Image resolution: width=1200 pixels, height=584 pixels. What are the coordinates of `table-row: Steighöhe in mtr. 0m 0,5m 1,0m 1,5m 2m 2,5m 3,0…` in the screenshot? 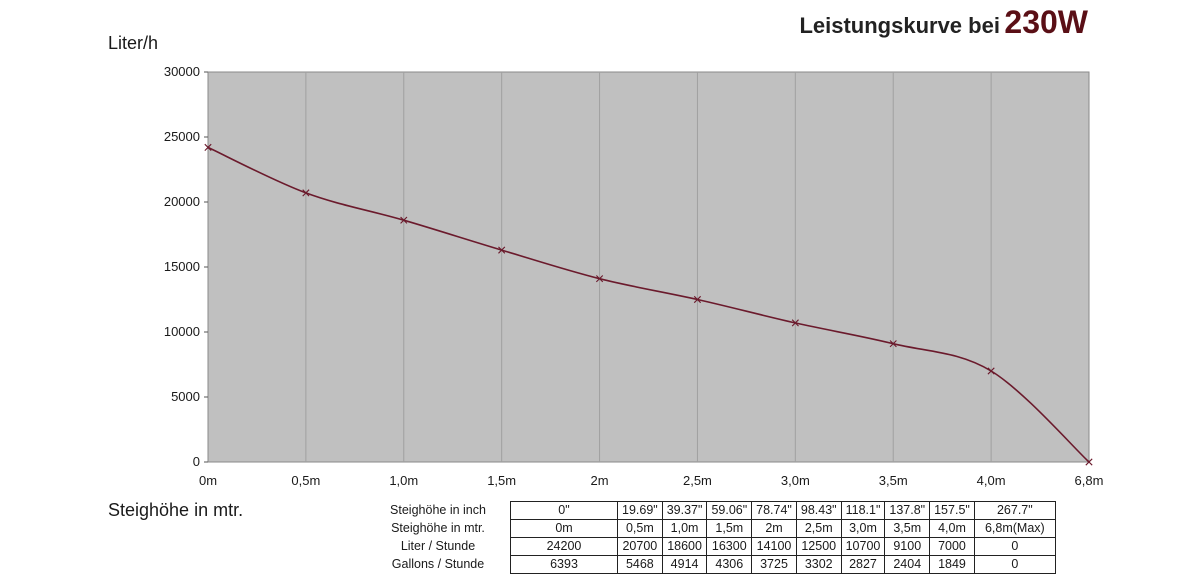 It's located at (713, 528).